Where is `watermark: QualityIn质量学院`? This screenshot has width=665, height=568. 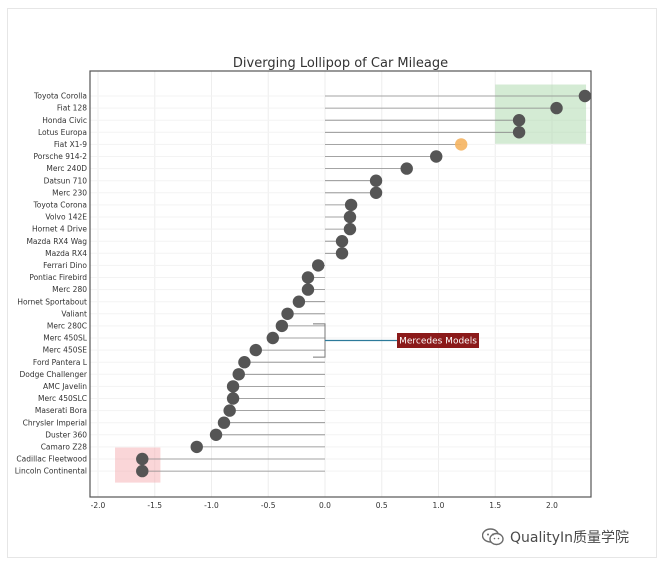 watermark: QualityIn质量学院 is located at coordinates (555, 537).